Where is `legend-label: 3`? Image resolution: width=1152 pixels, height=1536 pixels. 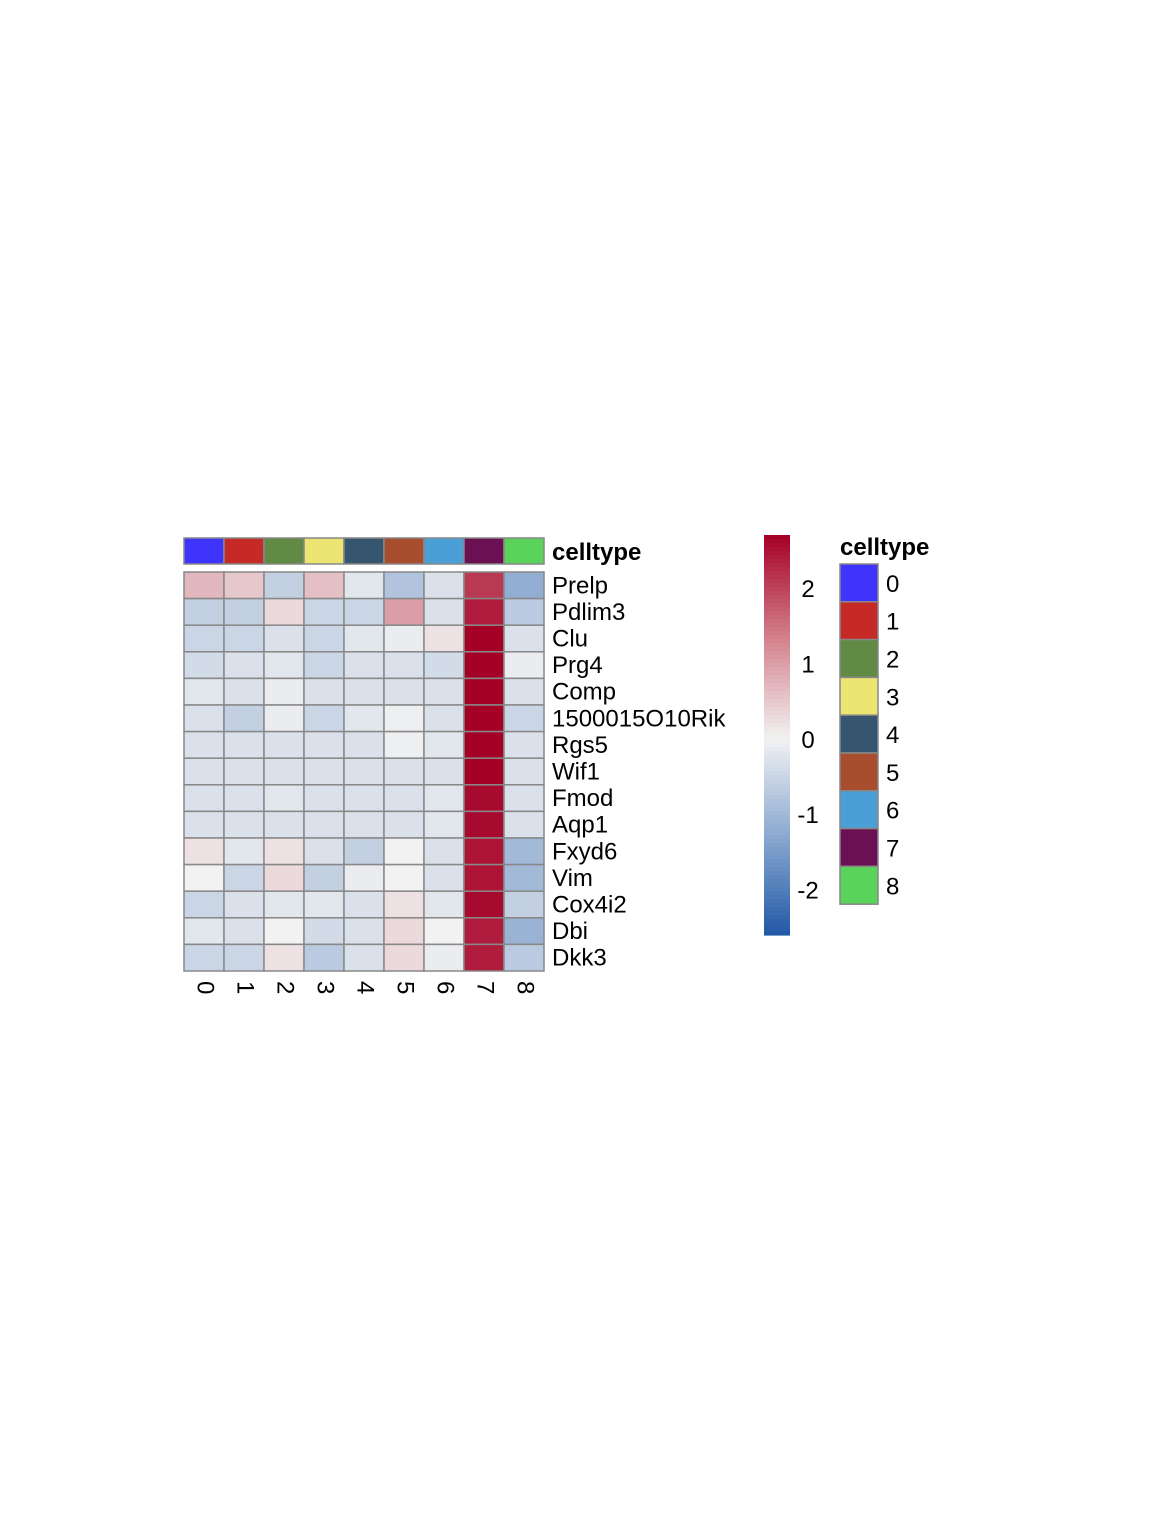
legend-label: 3 is located at coordinates (892, 697).